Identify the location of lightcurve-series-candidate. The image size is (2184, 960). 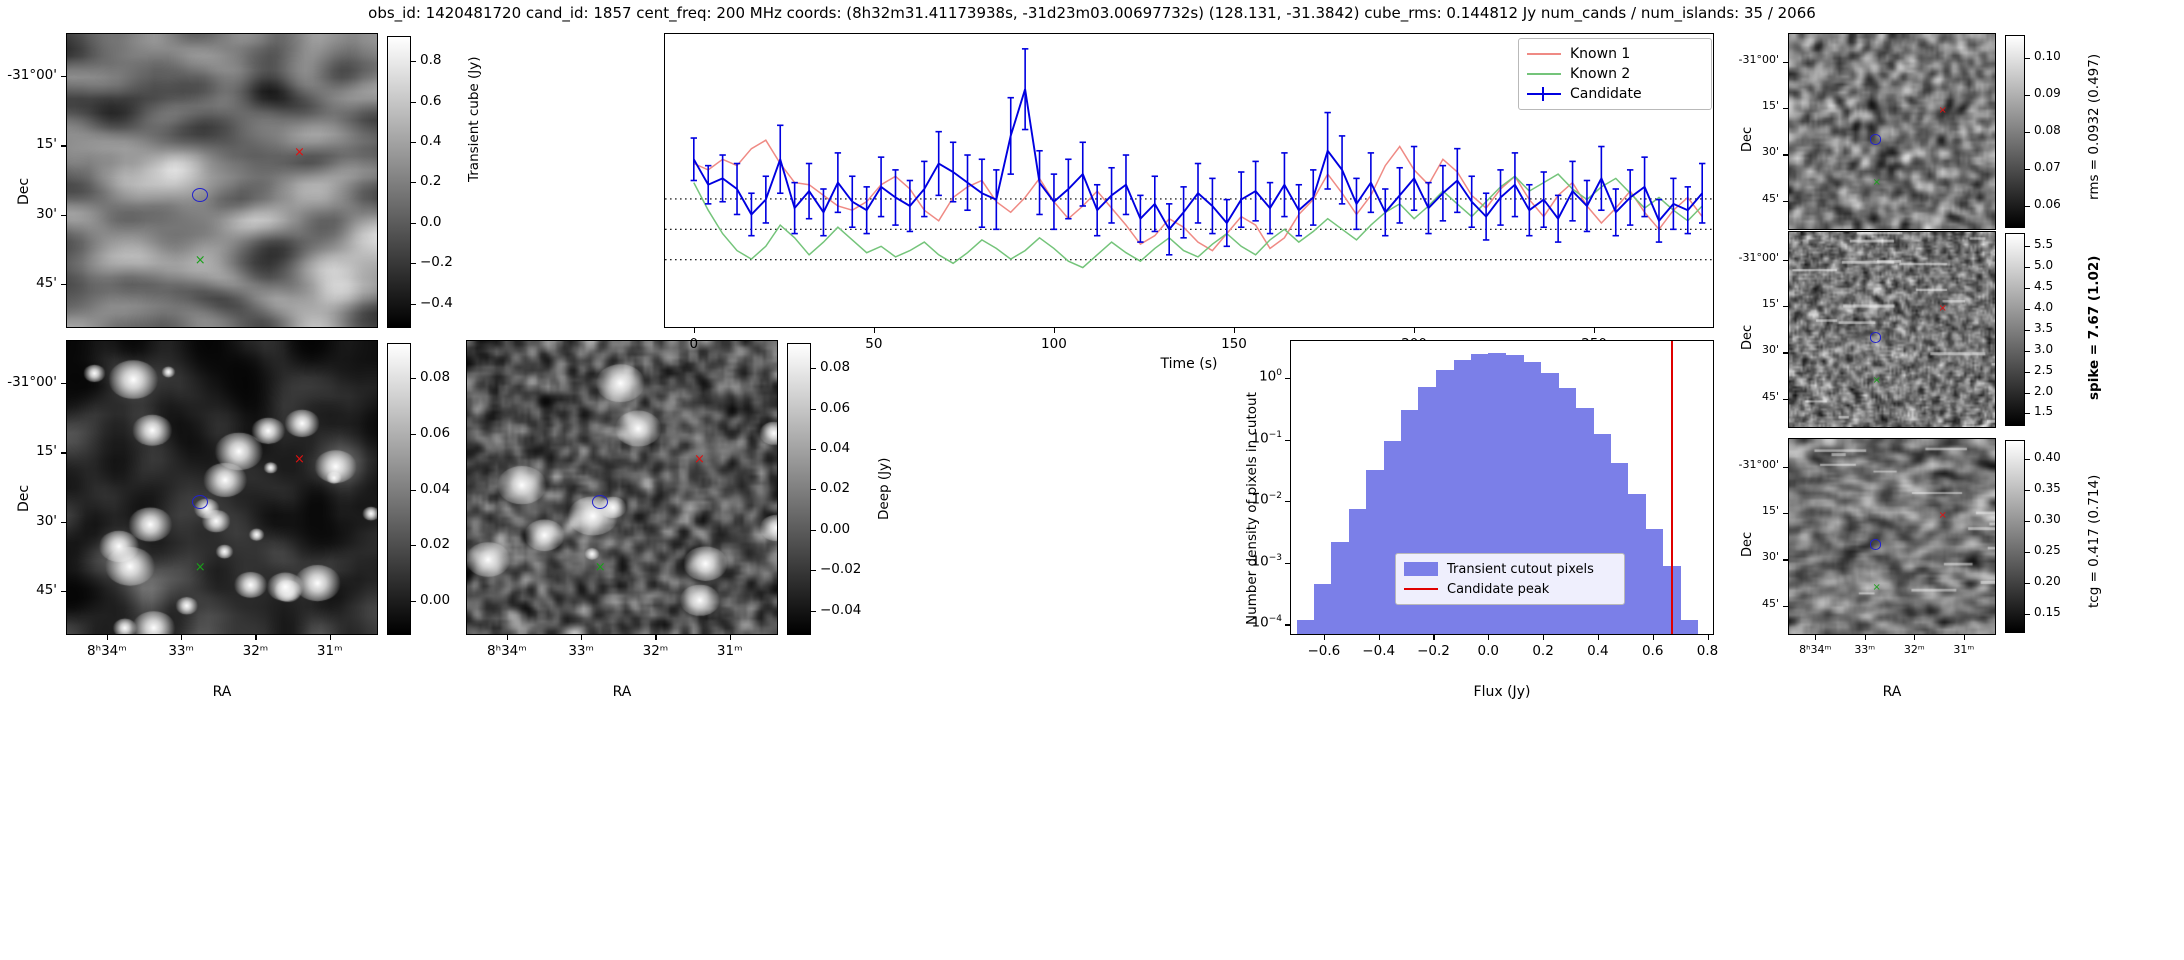
(1197, 159).